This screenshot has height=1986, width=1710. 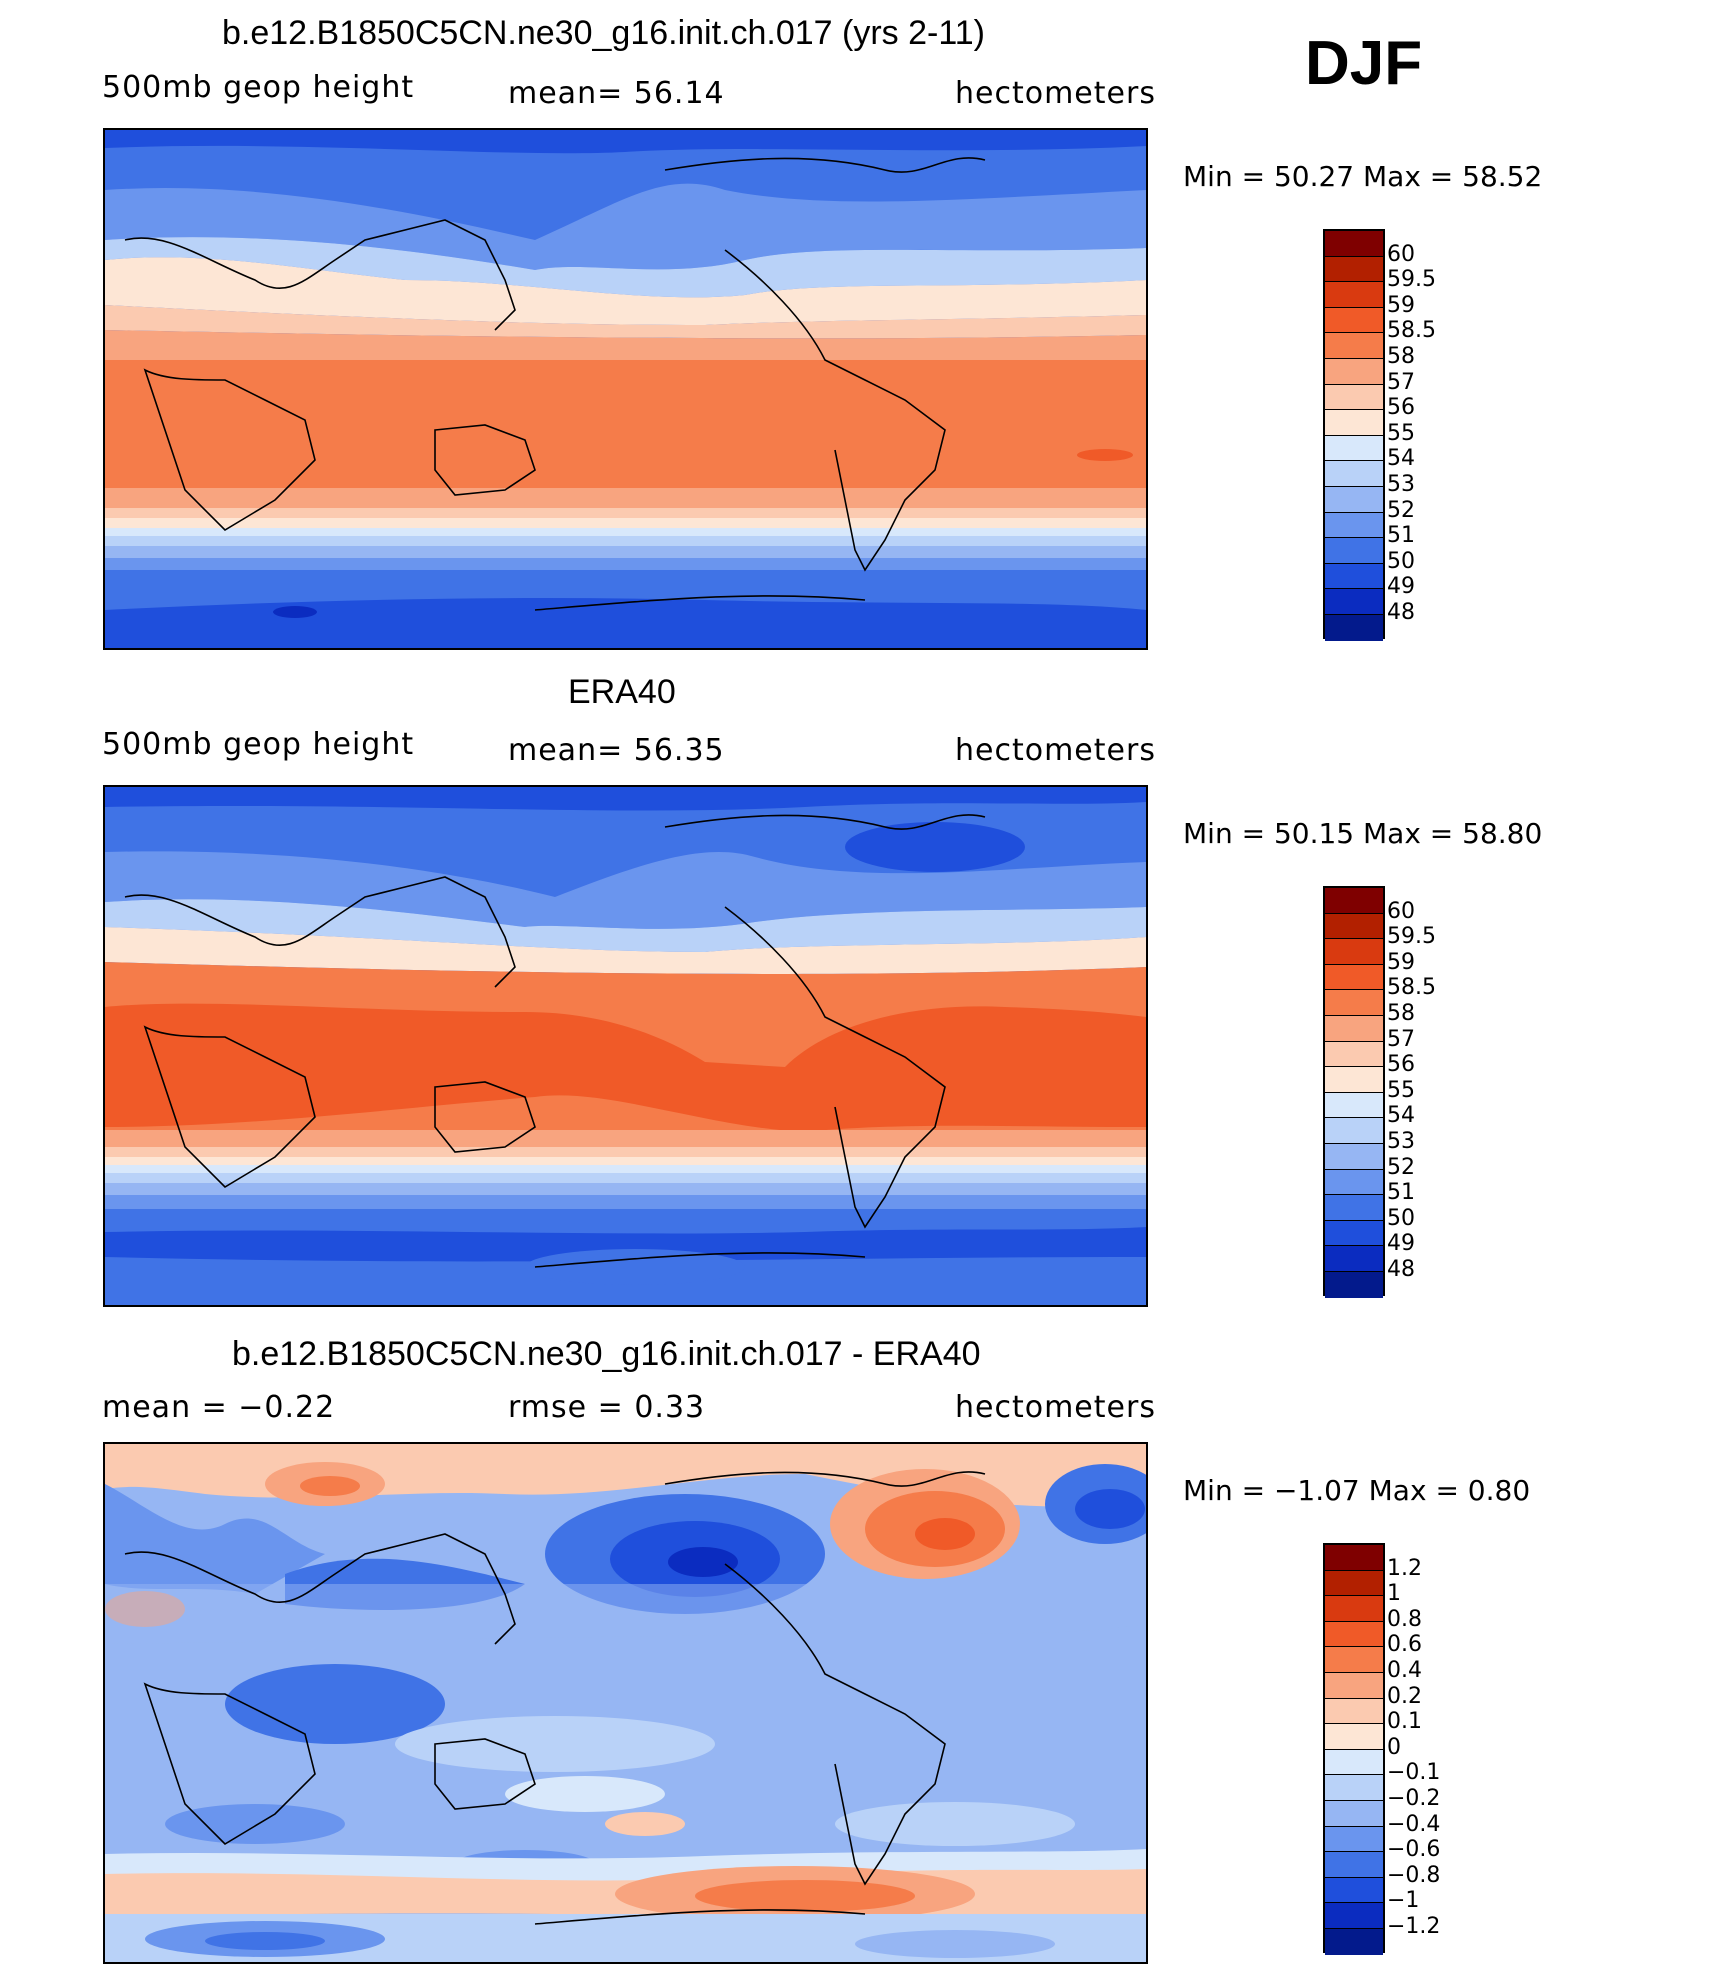 I want to click on colorbar-tick-label: −1.2, so click(x=1414, y=1926).